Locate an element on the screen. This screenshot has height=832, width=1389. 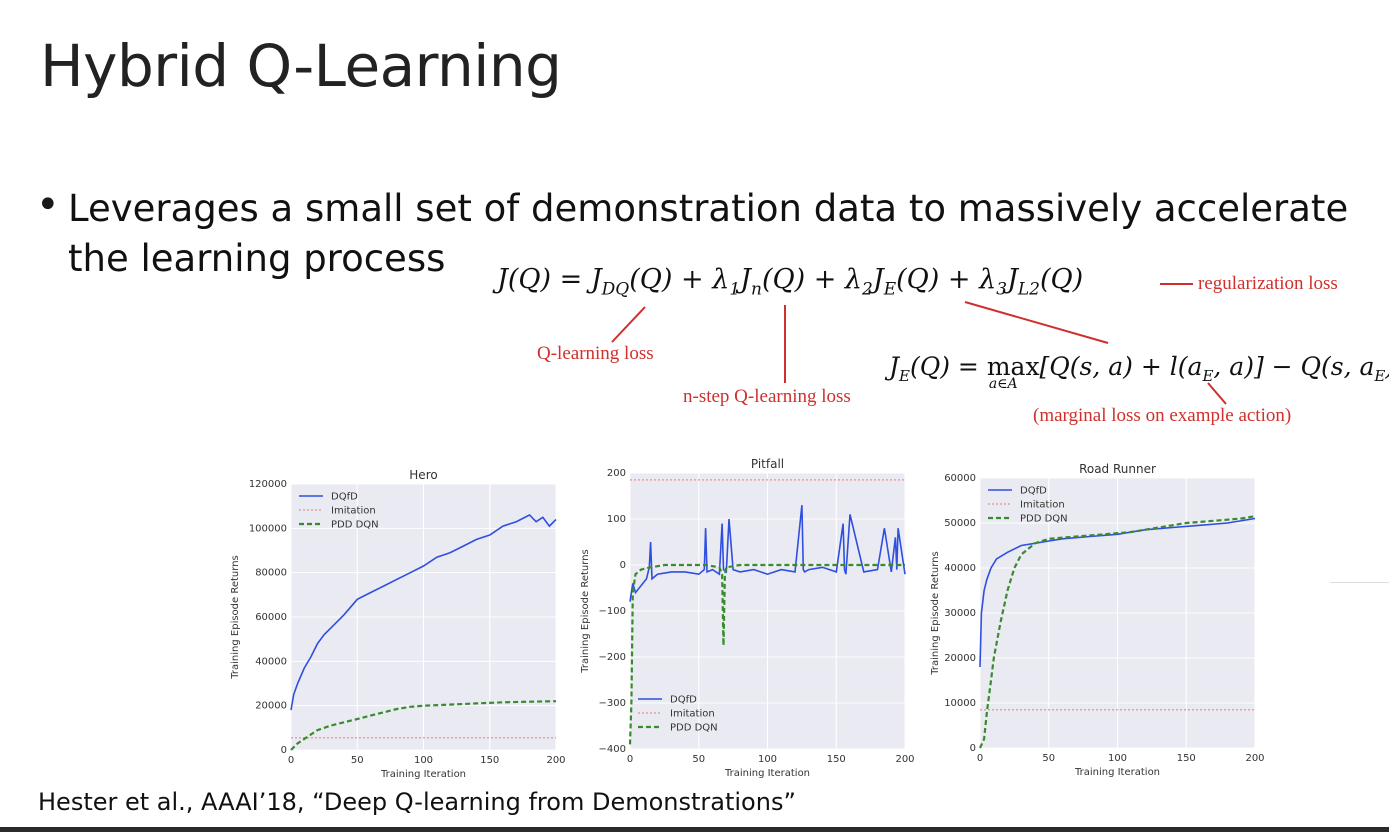
chart2-ytick-label: 20000 is located at coordinates (960, 658).